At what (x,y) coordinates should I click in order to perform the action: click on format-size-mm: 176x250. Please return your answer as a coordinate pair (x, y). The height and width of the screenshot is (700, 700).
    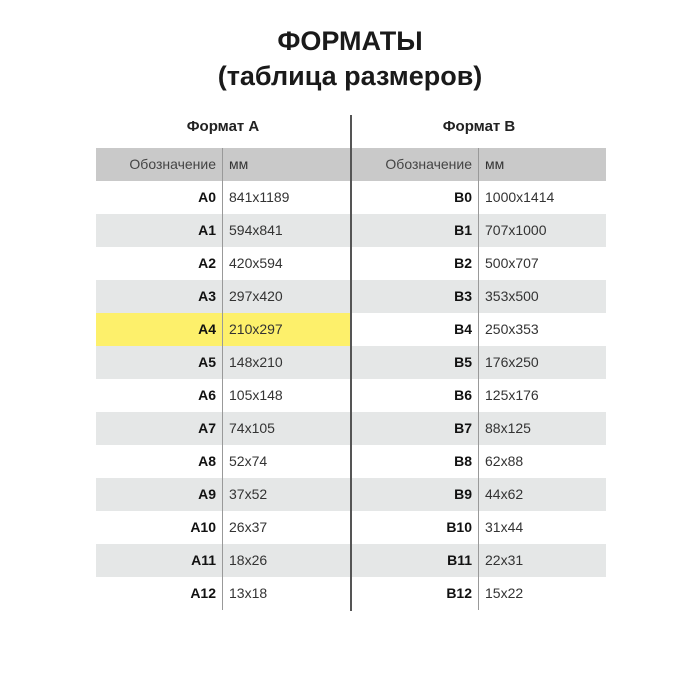
    Looking at the image, I should click on (512, 362).